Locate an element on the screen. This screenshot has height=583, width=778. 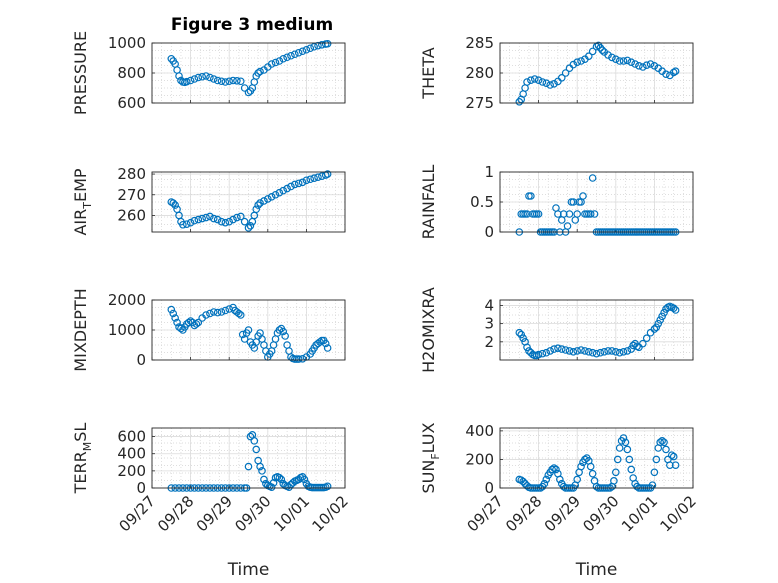
x-tick-label: 09/27 is located at coordinates (137, 513).